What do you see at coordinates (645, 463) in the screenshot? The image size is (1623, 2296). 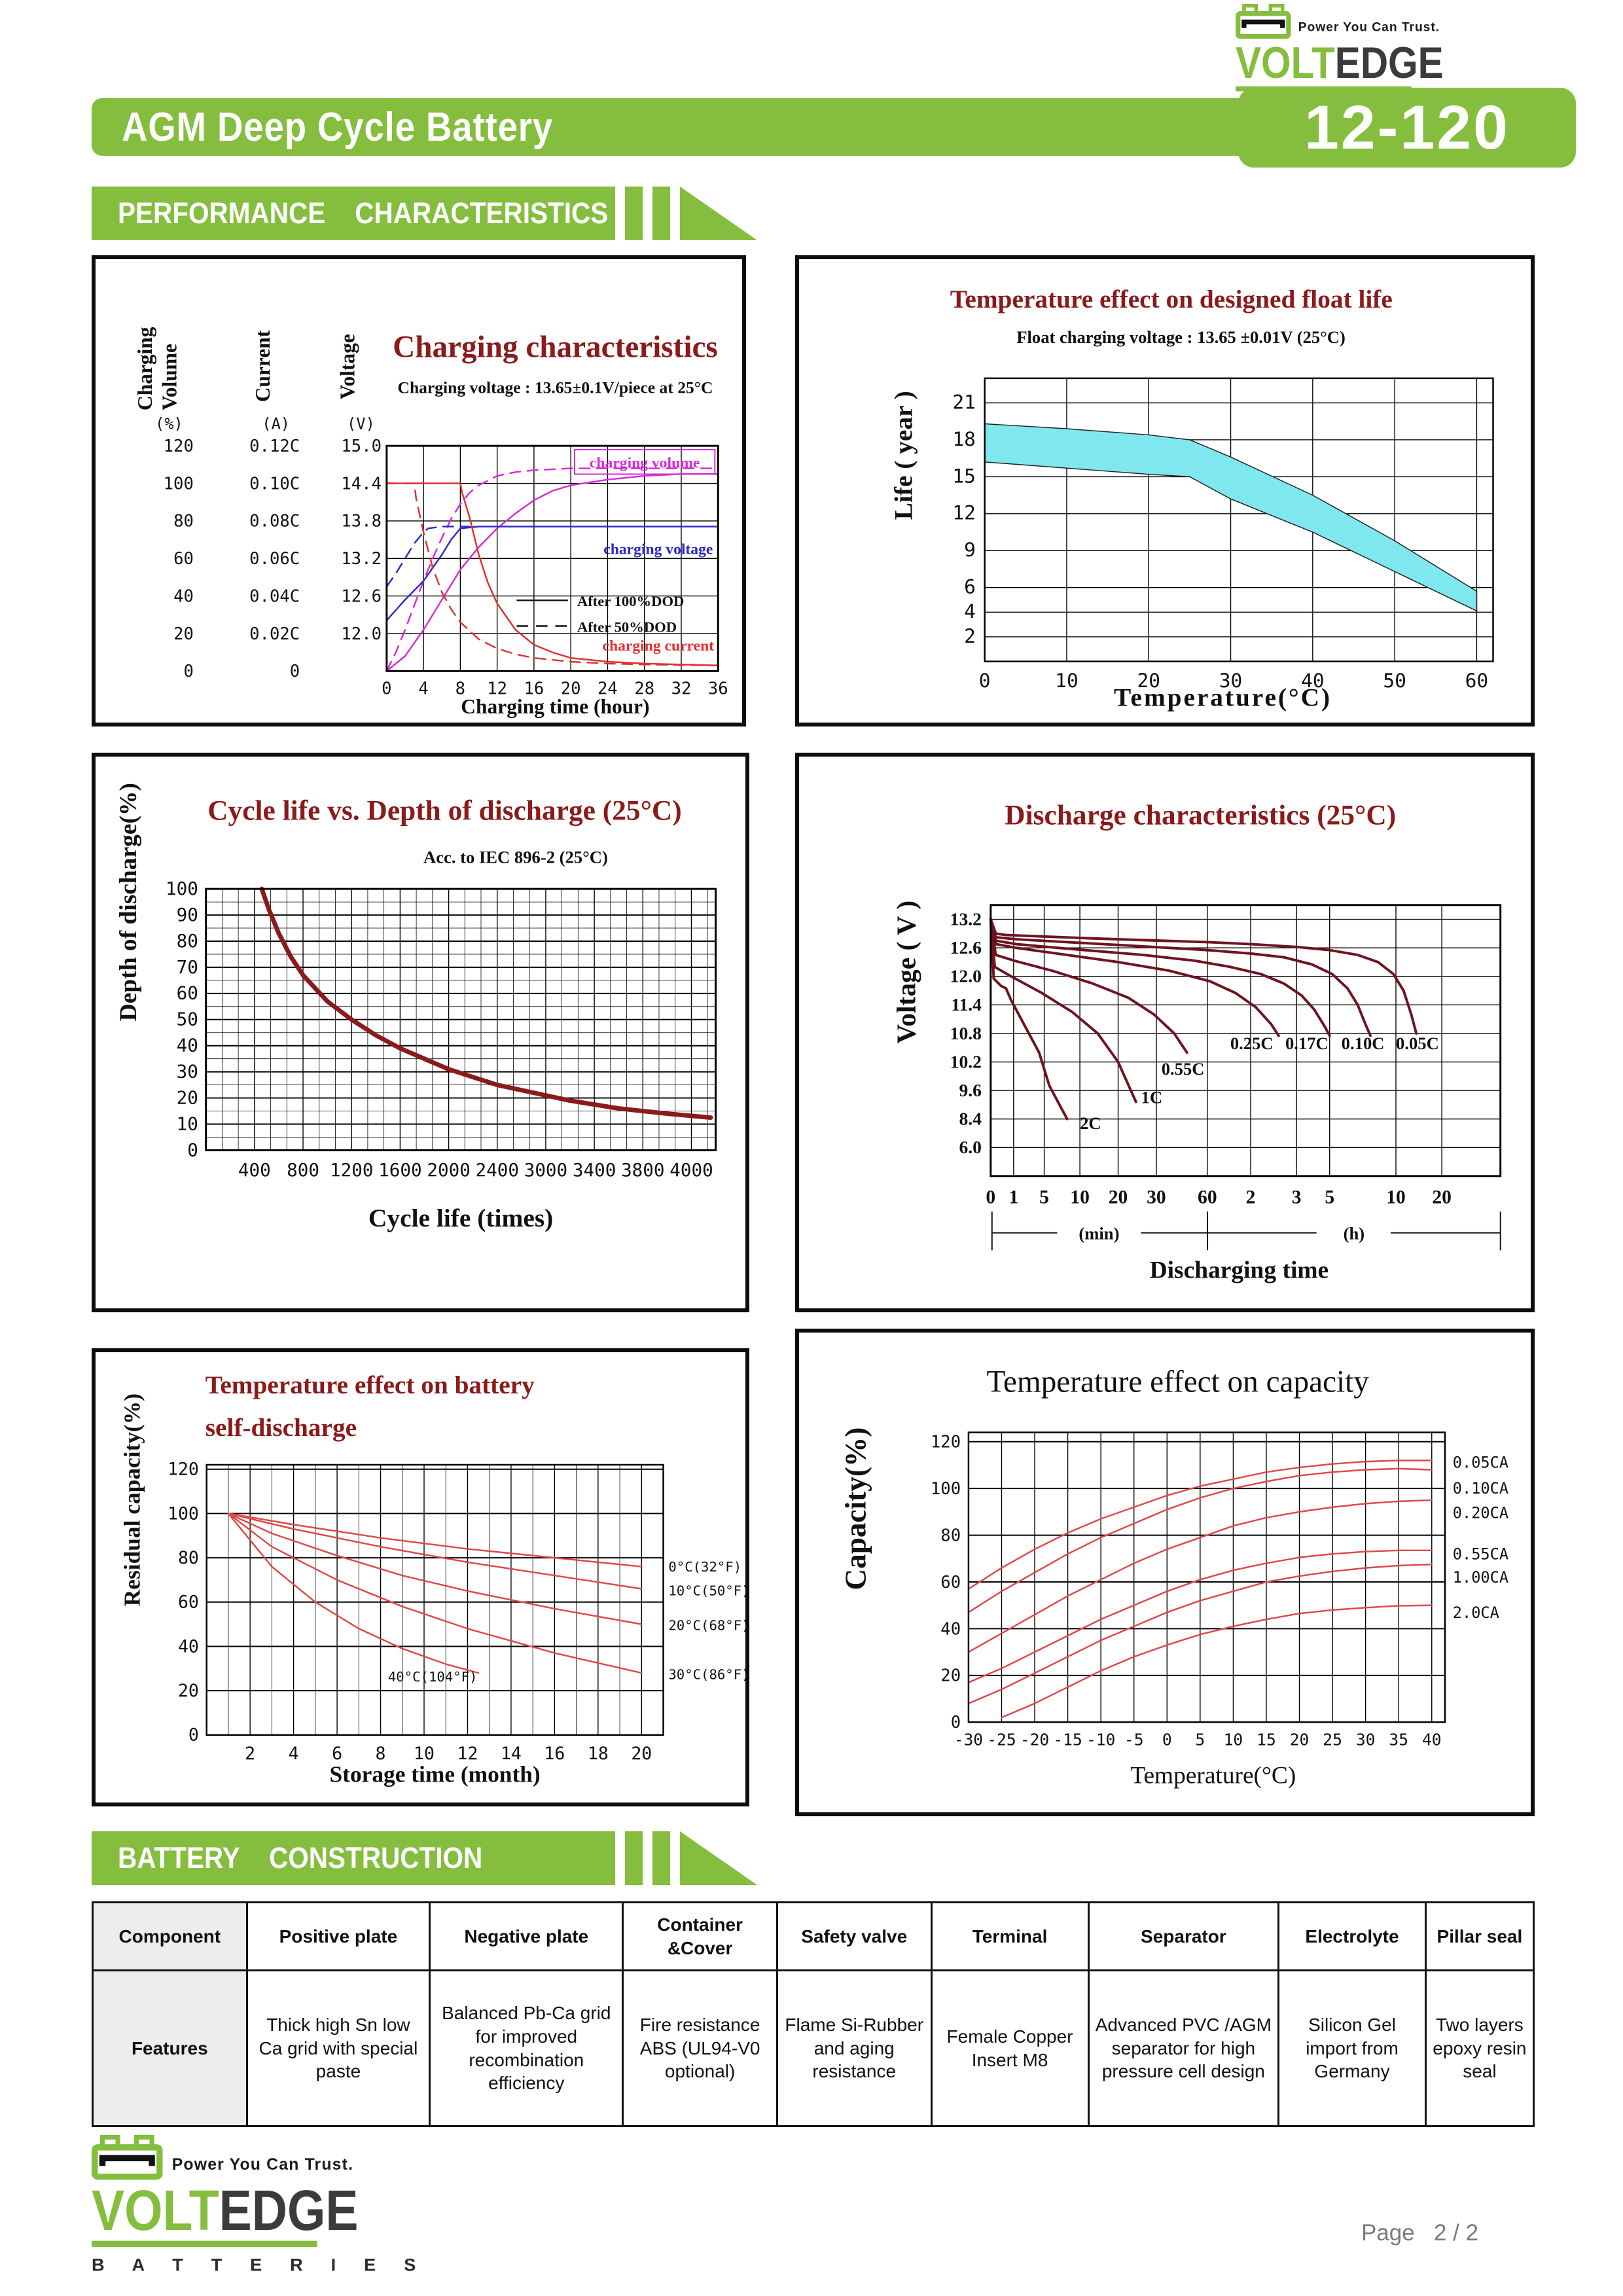 I see `svg-text: charging volume` at bounding box center [645, 463].